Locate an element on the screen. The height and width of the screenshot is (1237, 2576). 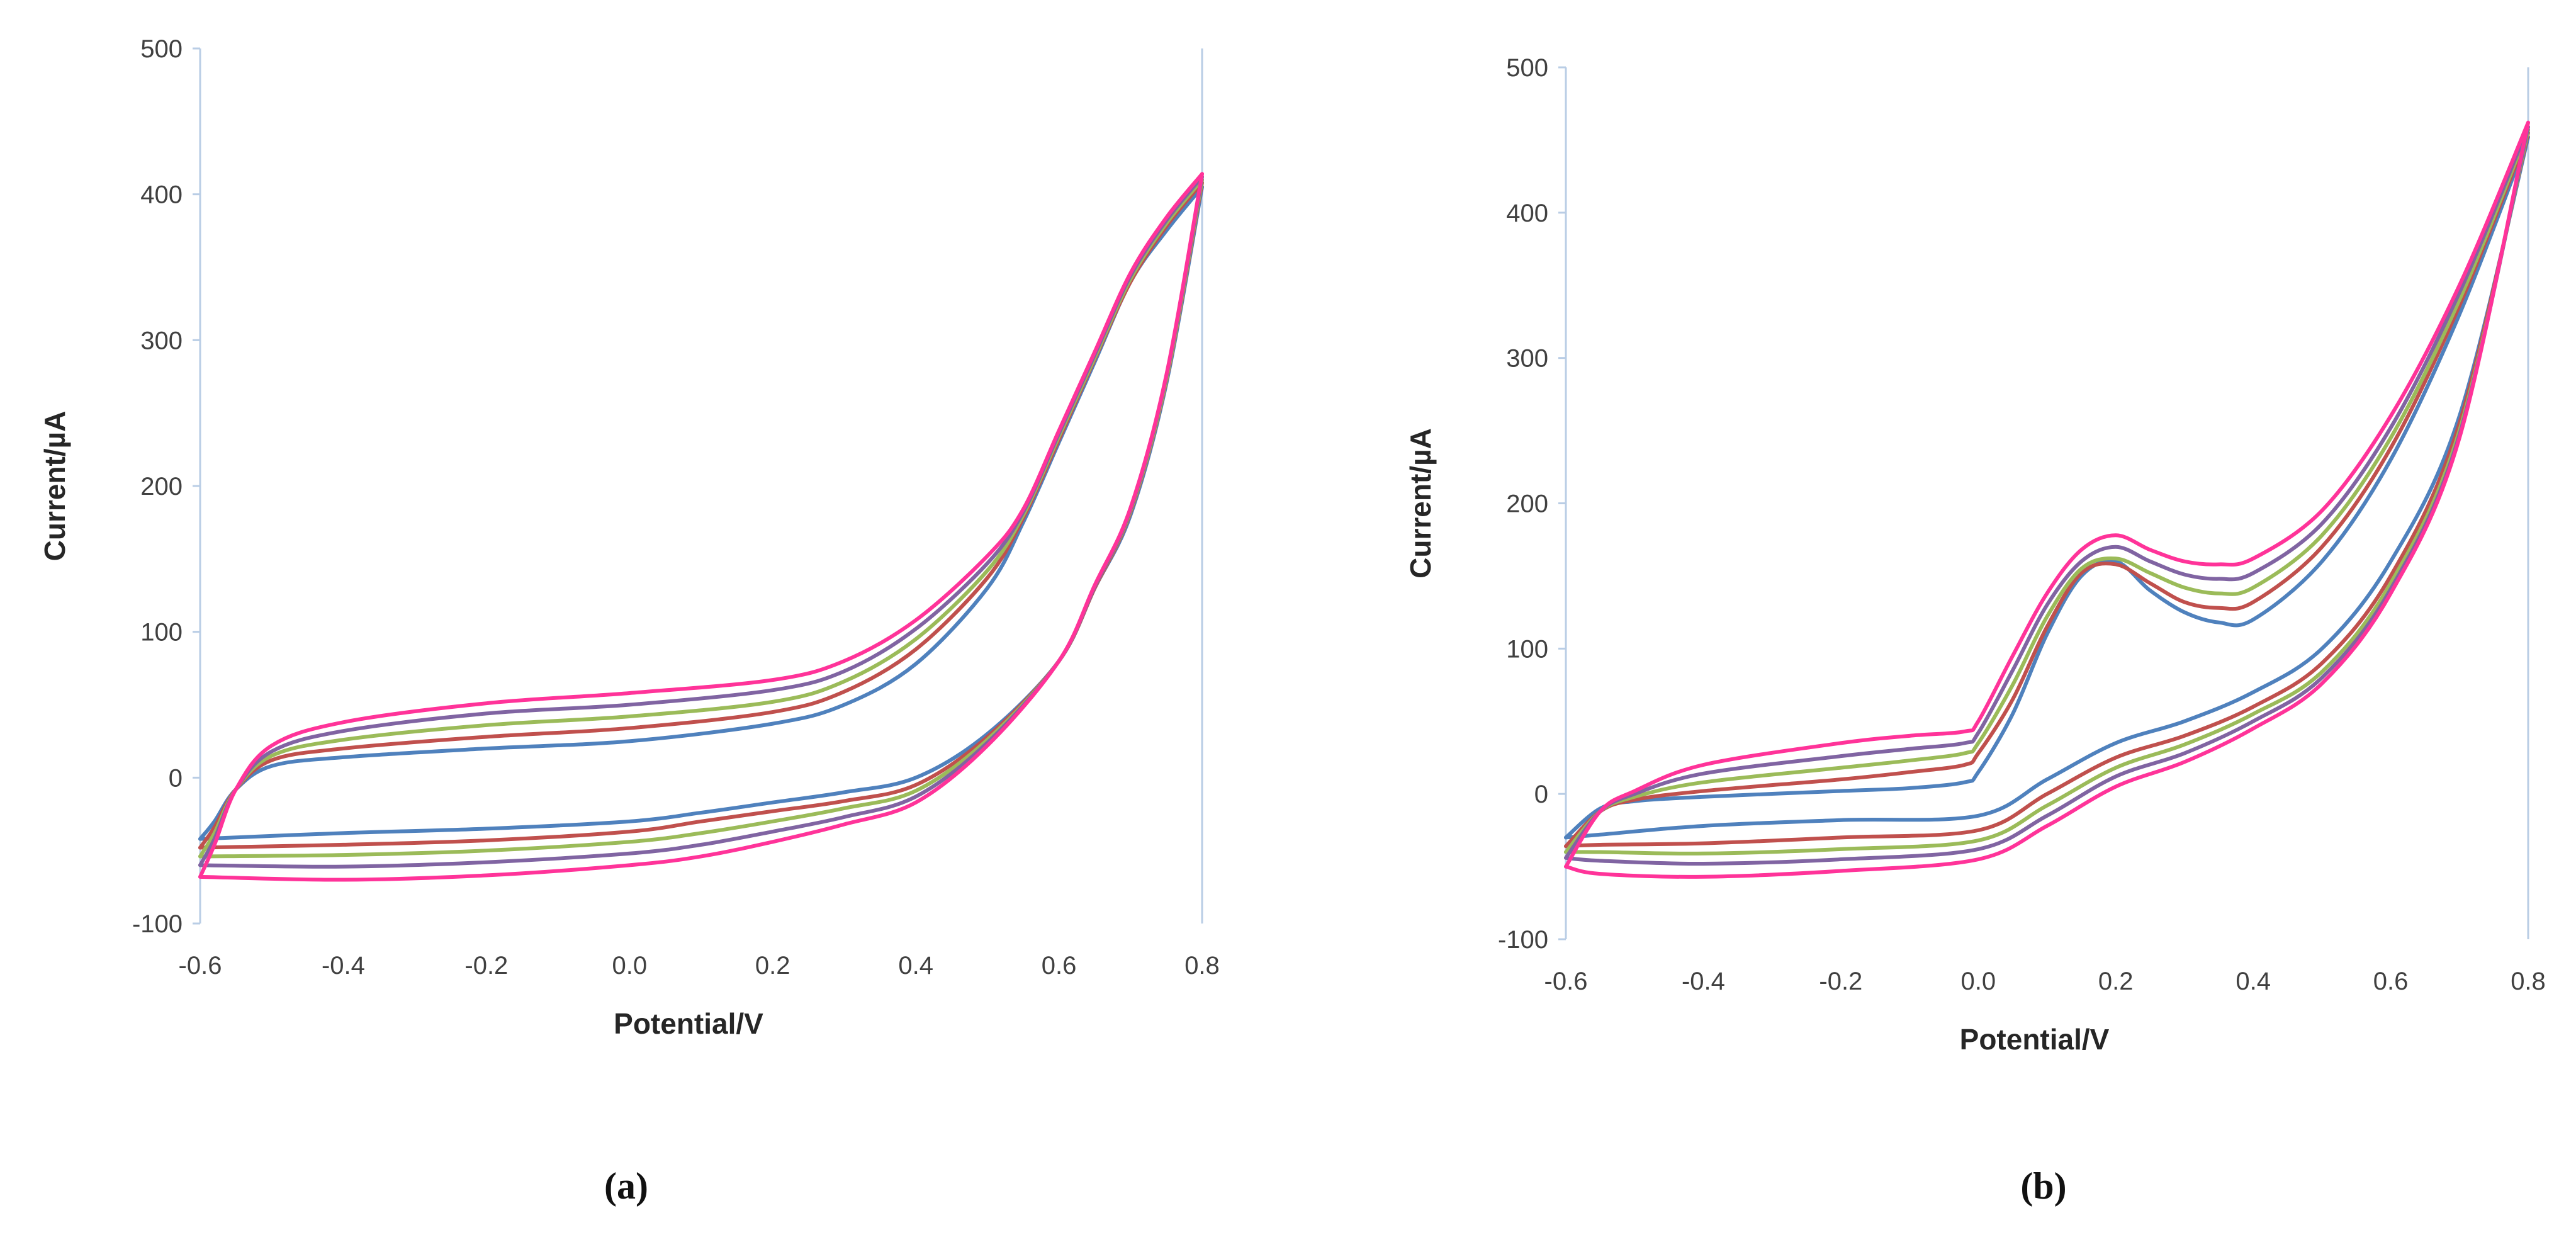
panel-label-a: (a) is located at coordinates (626, 1186).